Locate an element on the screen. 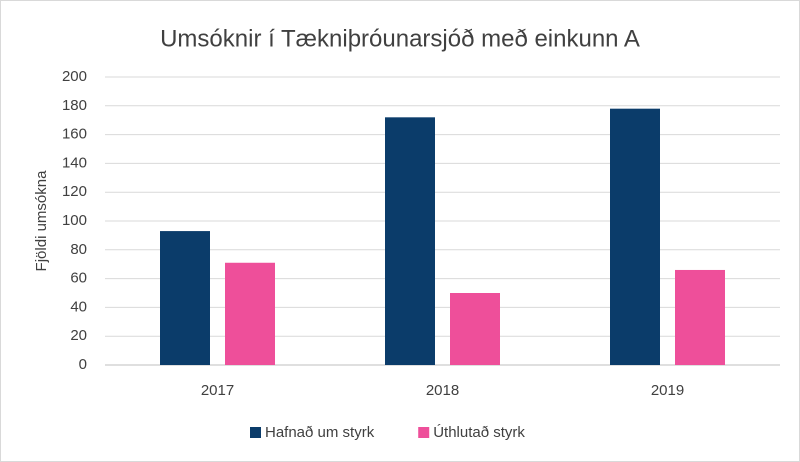 This screenshot has width=800, height=462. x-tick-label: 2017 is located at coordinates (217, 390).